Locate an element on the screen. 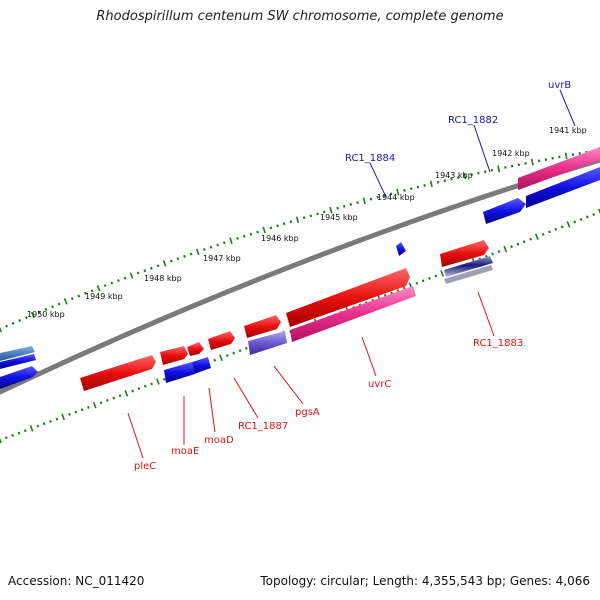 This screenshot has width=600, height=600. gene-label-RC1_1887: RC1_1887 is located at coordinates (263, 426).